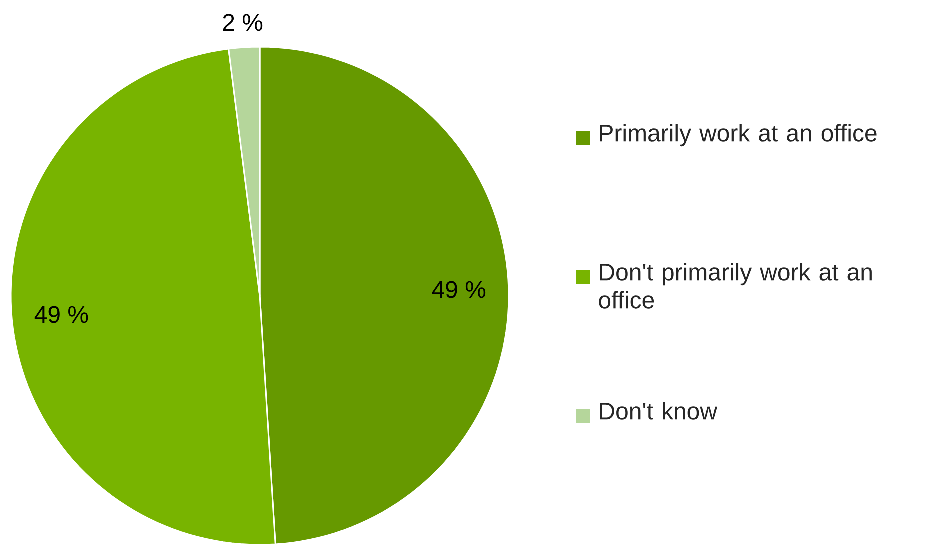 Image resolution: width=944 pixels, height=549 pixels. Describe the element at coordinates (659, 411) in the screenshot. I see `legend-label: Don't know` at that location.